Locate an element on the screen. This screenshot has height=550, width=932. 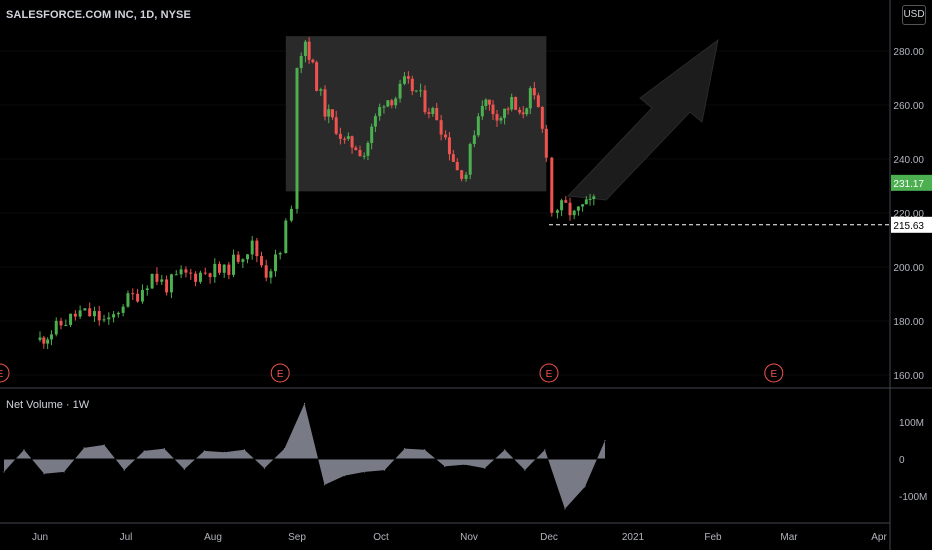
trend-arrow is located at coordinates (642, 119).